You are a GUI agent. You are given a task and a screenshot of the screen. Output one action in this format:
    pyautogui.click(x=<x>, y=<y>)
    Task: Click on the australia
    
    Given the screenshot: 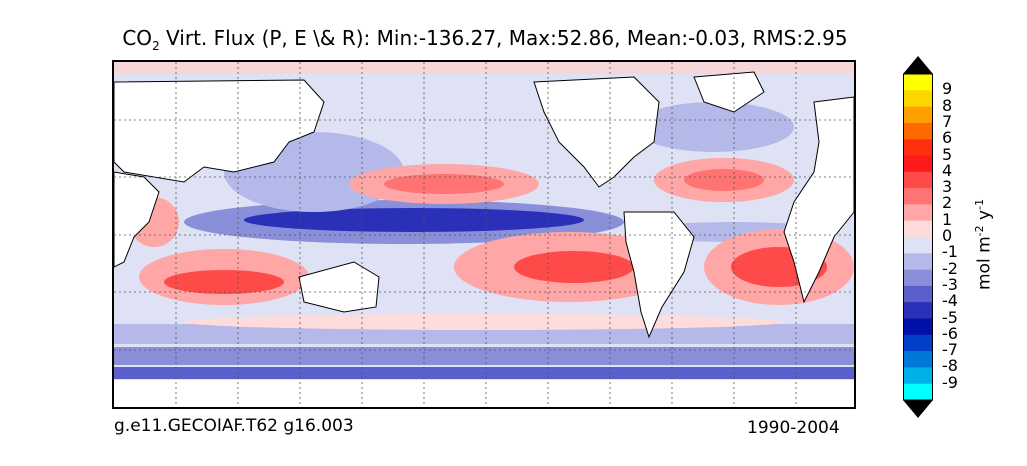 What is the action you would take?
    pyautogui.click(x=339, y=287)
    